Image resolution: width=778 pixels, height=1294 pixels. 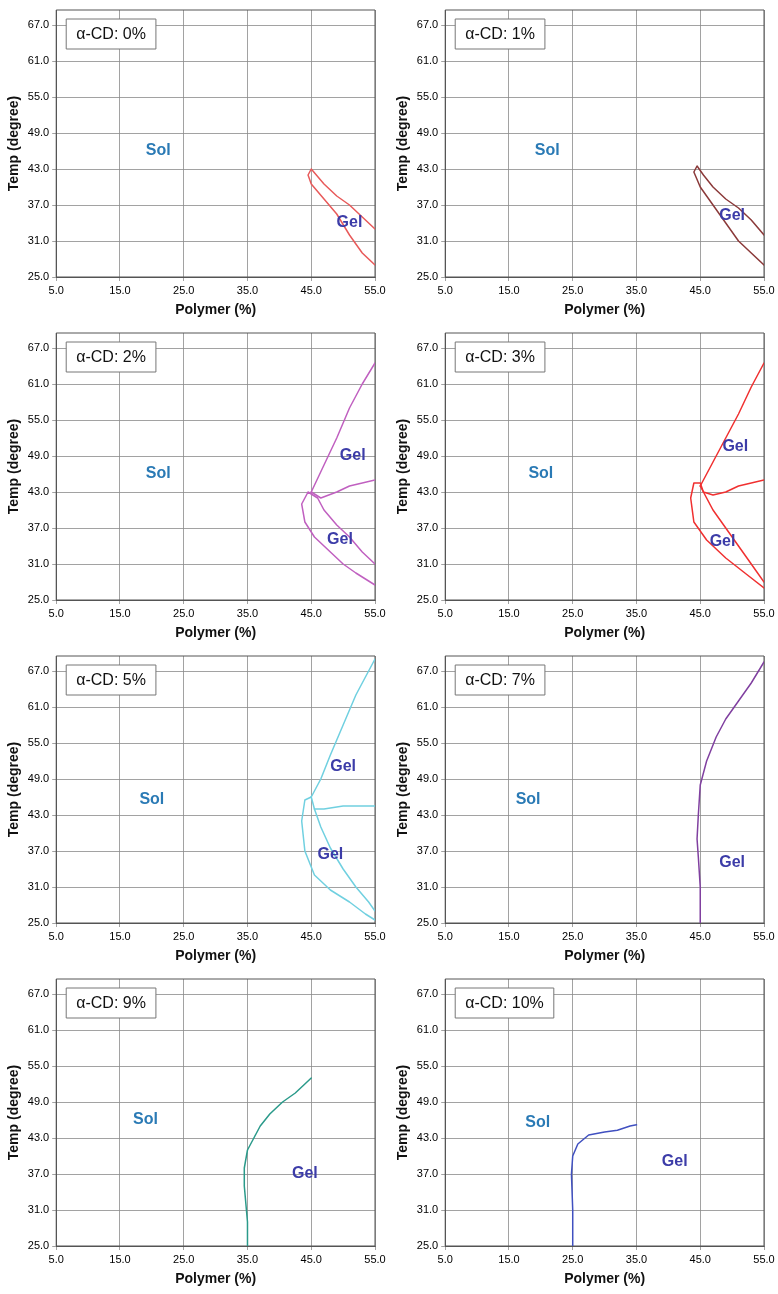 I want to click on text: α-CD: 5%, so click(x=111, y=680).